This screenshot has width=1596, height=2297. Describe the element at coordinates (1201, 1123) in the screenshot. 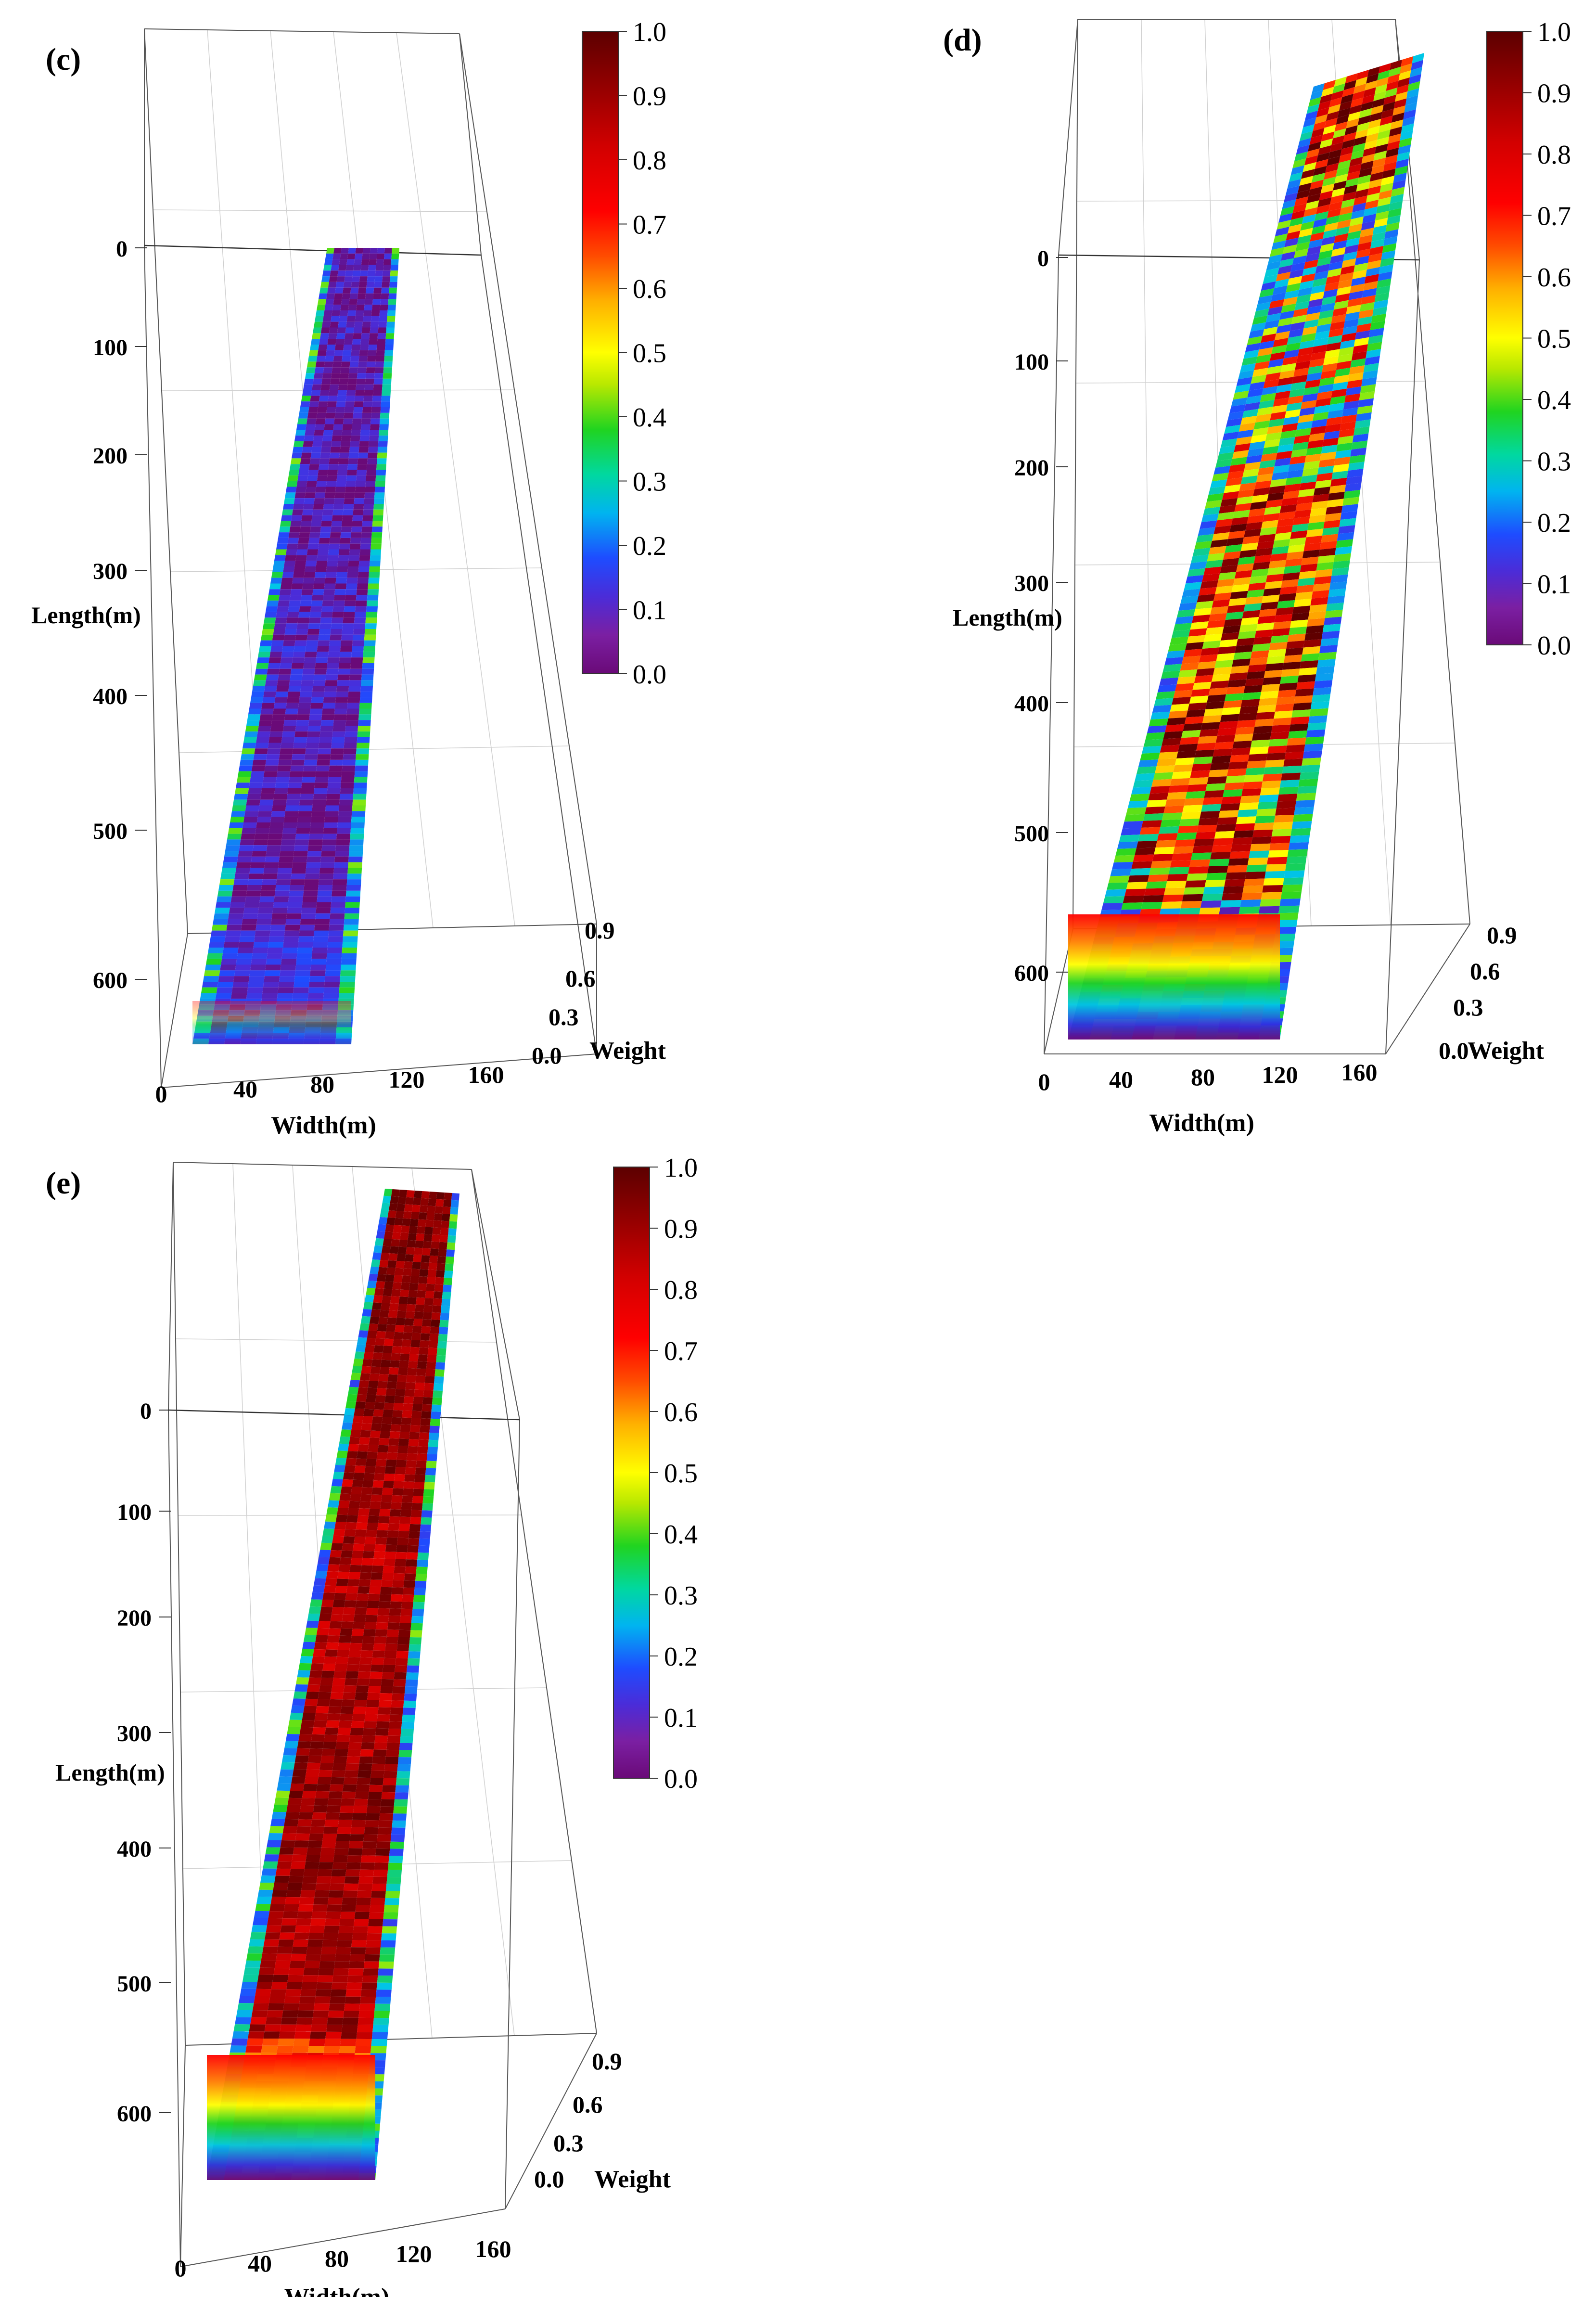

I see `x-axis-label: Width(m)` at that location.